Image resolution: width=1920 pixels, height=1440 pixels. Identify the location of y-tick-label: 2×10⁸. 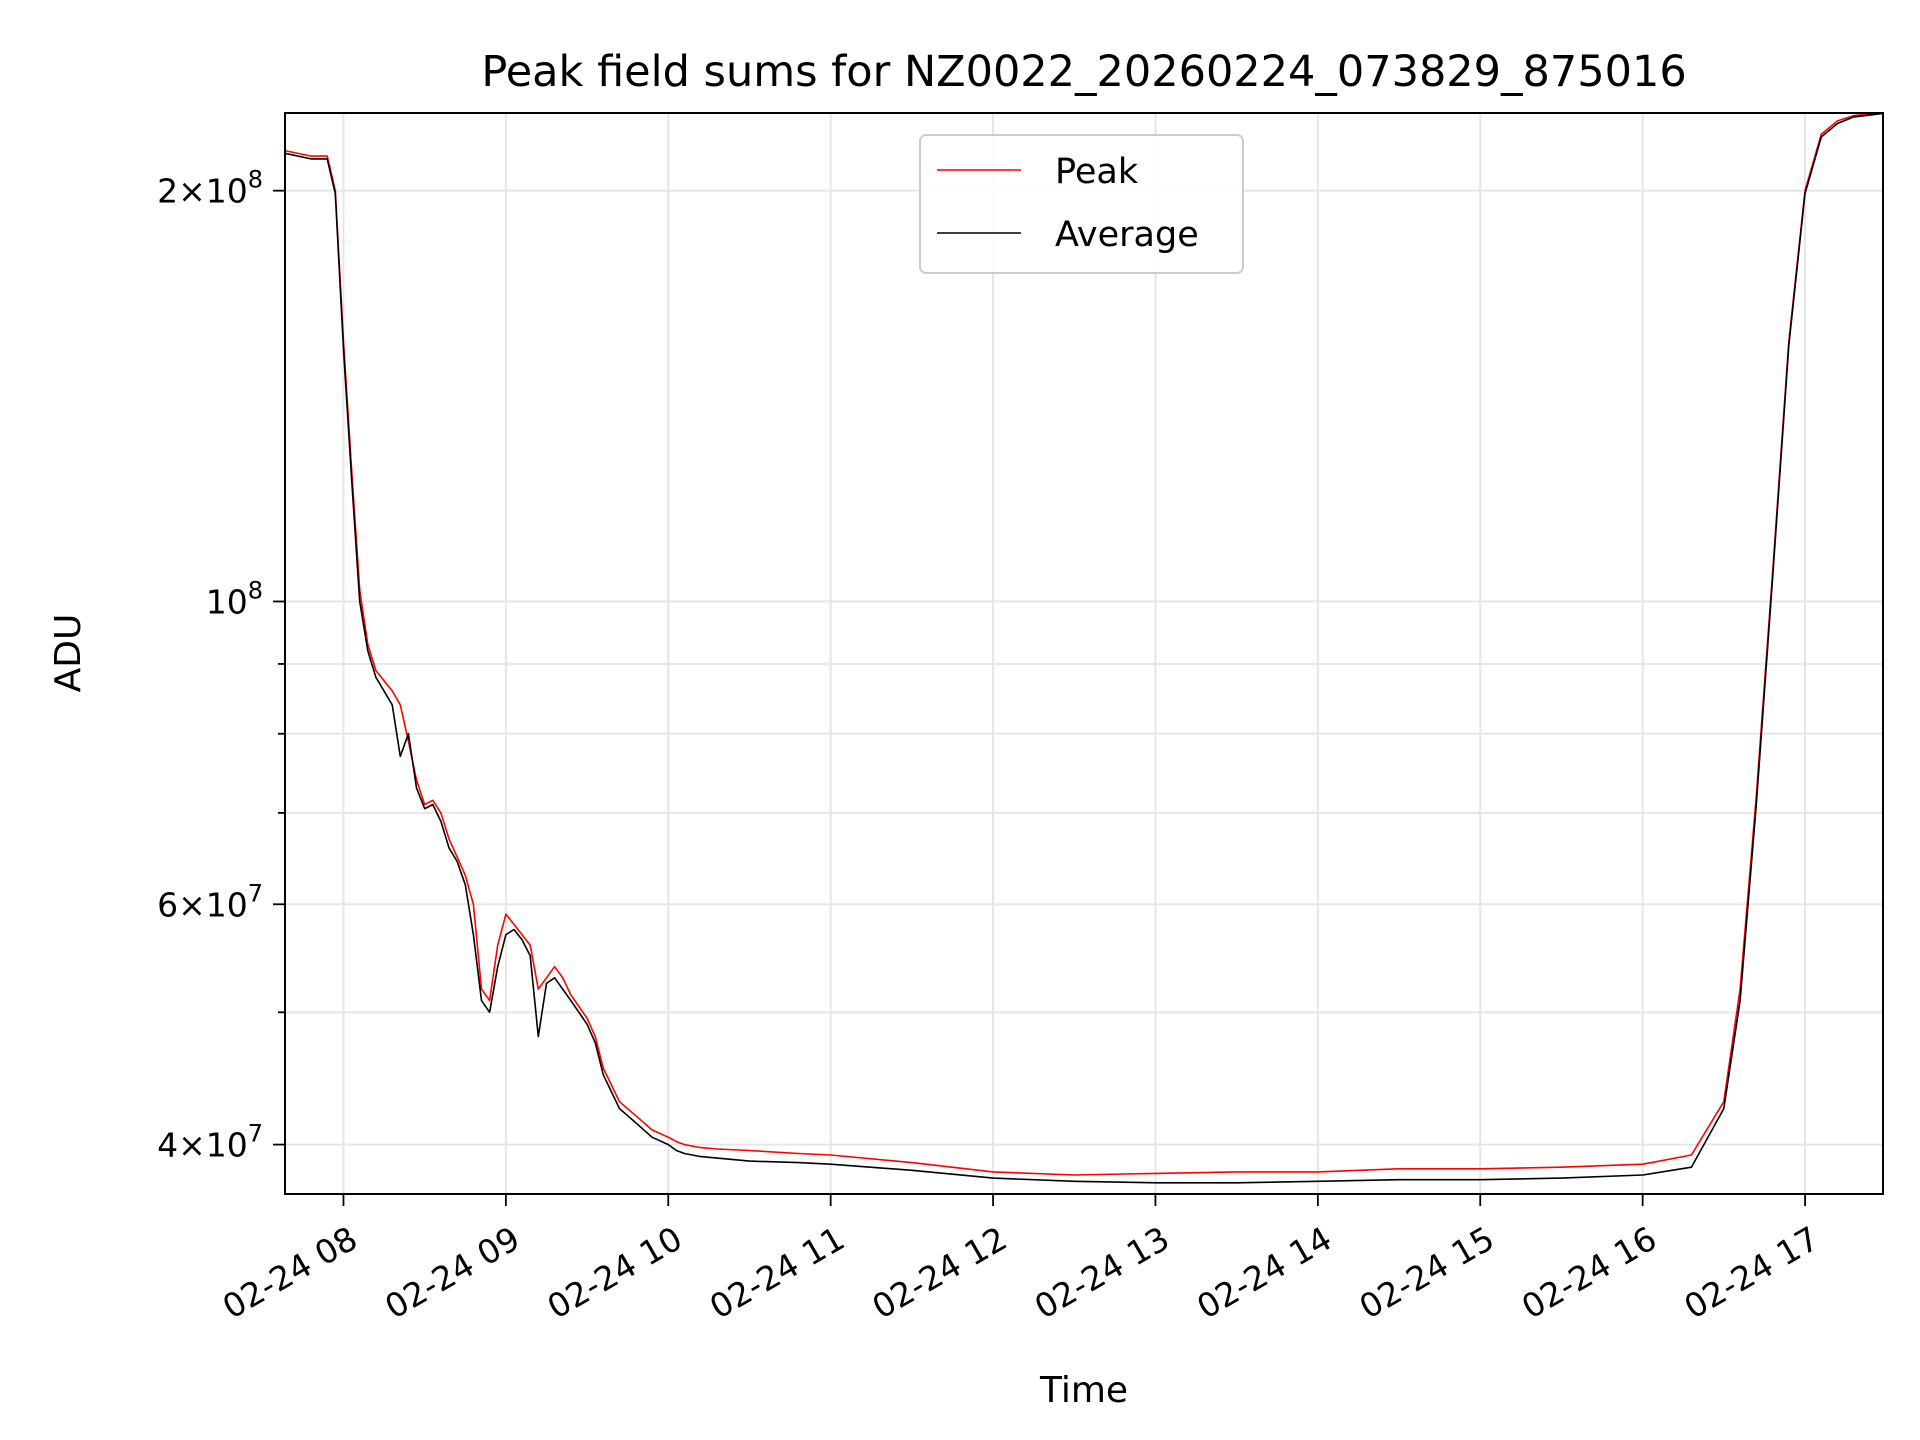
(210, 188).